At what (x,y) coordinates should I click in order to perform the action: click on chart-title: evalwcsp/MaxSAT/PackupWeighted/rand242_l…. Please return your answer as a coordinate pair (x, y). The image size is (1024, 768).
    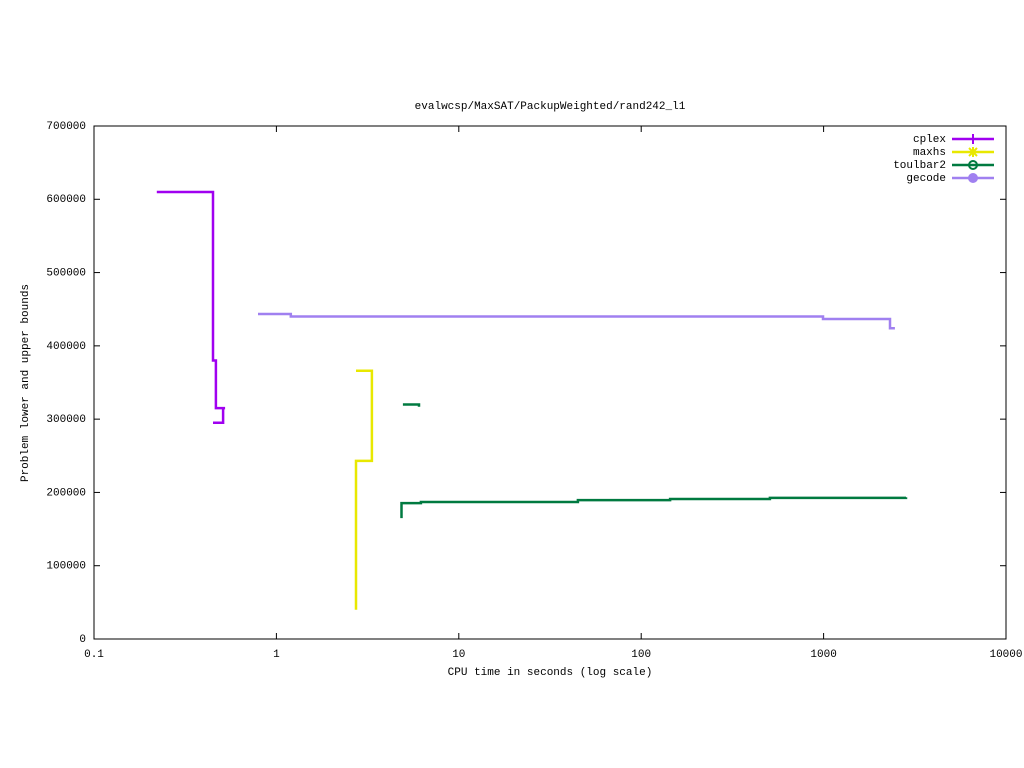
    Looking at the image, I should click on (550, 107).